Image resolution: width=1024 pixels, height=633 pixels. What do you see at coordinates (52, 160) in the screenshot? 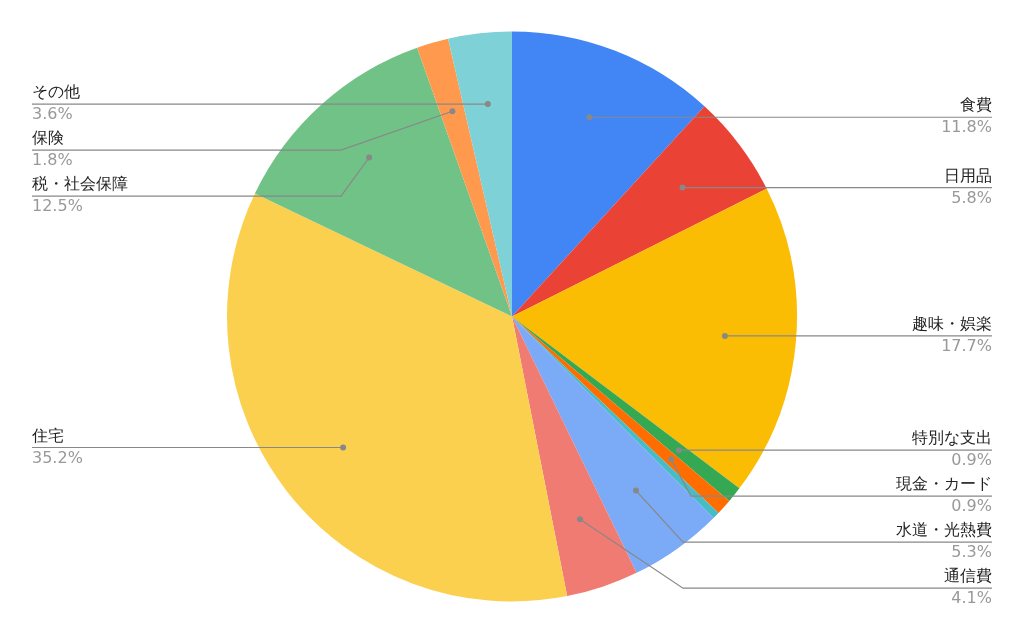
I see `data-label: 1.8%` at bounding box center [52, 160].